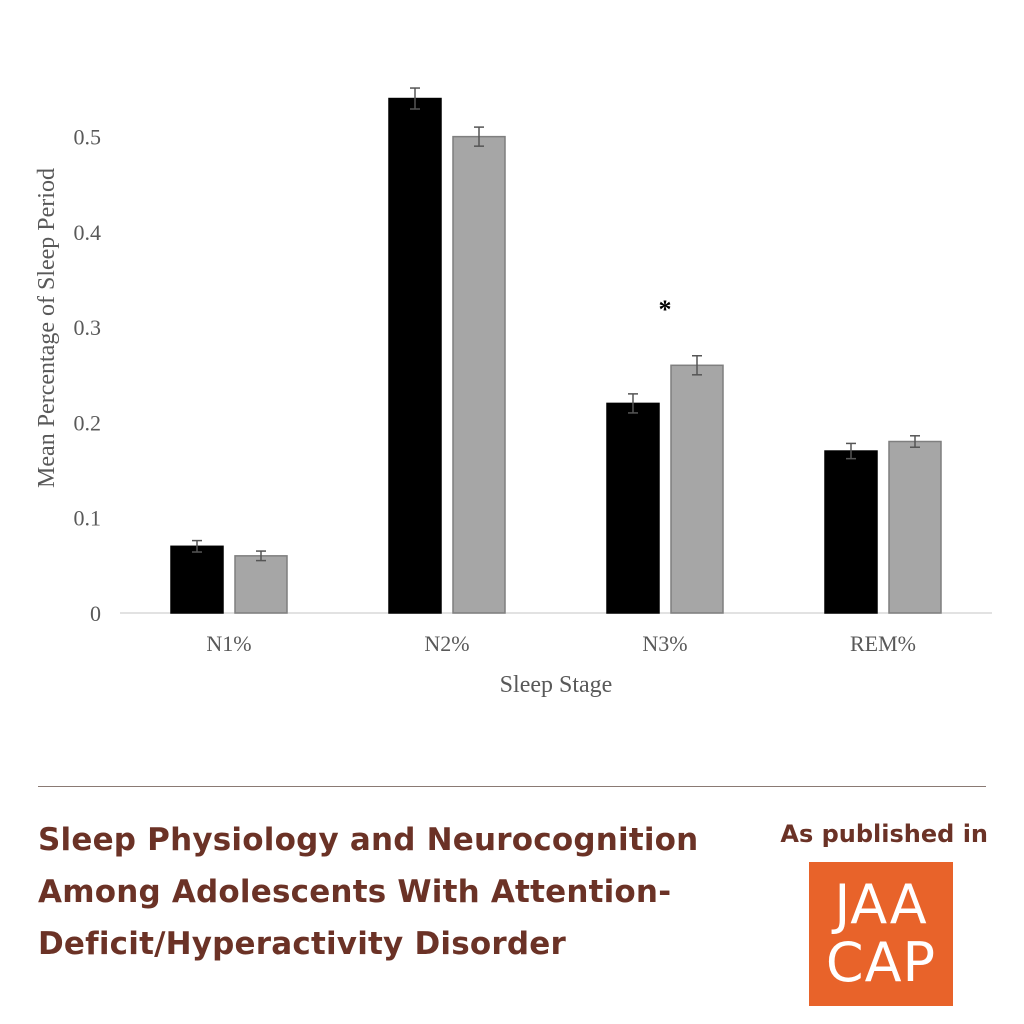 The height and width of the screenshot is (1024, 1024). What do you see at coordinates (88, 327) in the screenshot?
I see `y-tick-label: 0.3` at bounding box center [88, 327].